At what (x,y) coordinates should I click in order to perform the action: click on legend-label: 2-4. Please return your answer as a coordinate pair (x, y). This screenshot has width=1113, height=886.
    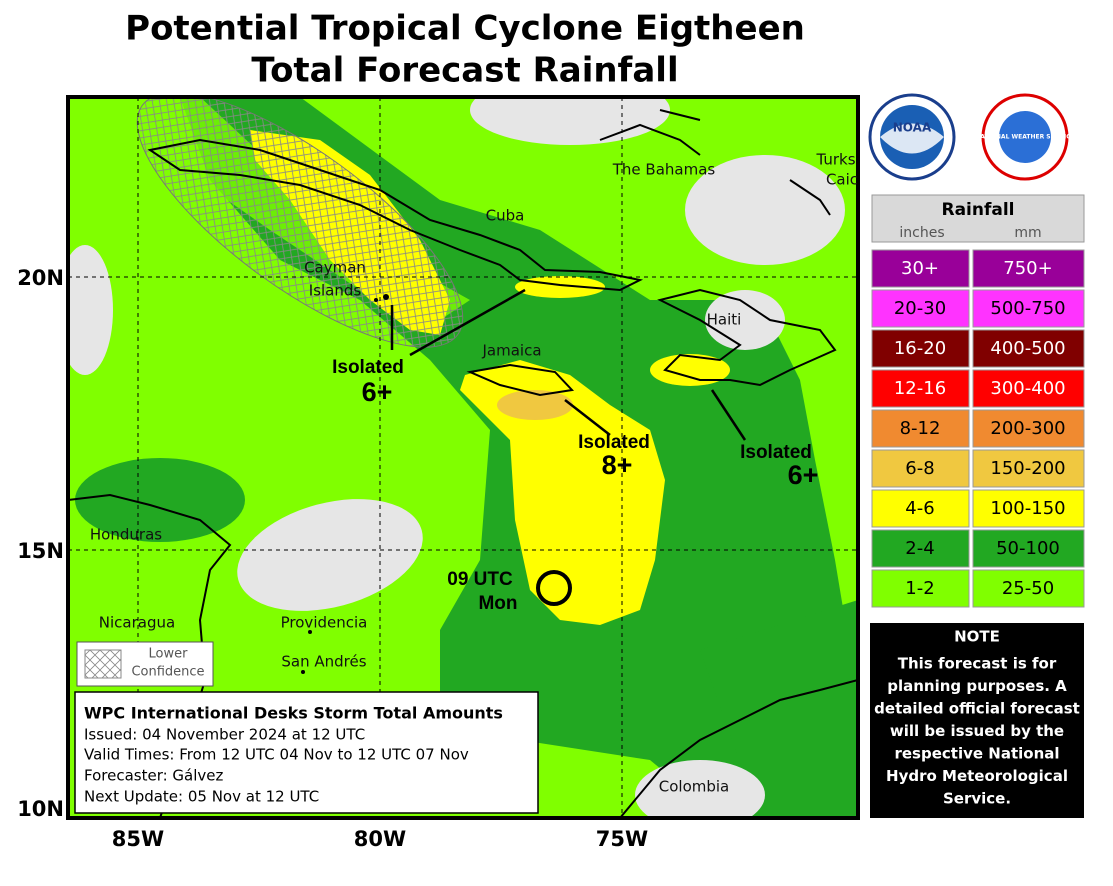
    Looking at the image, I should click on (919, 548).